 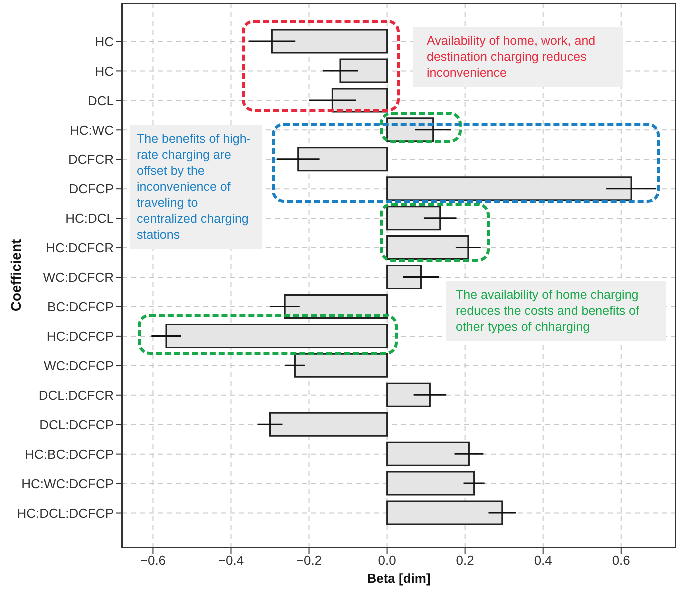 What do you see at coordinates (91, 189) in the screenshot?
I see `y-tick-label: DCFCP` at bounding box center [91, 189].